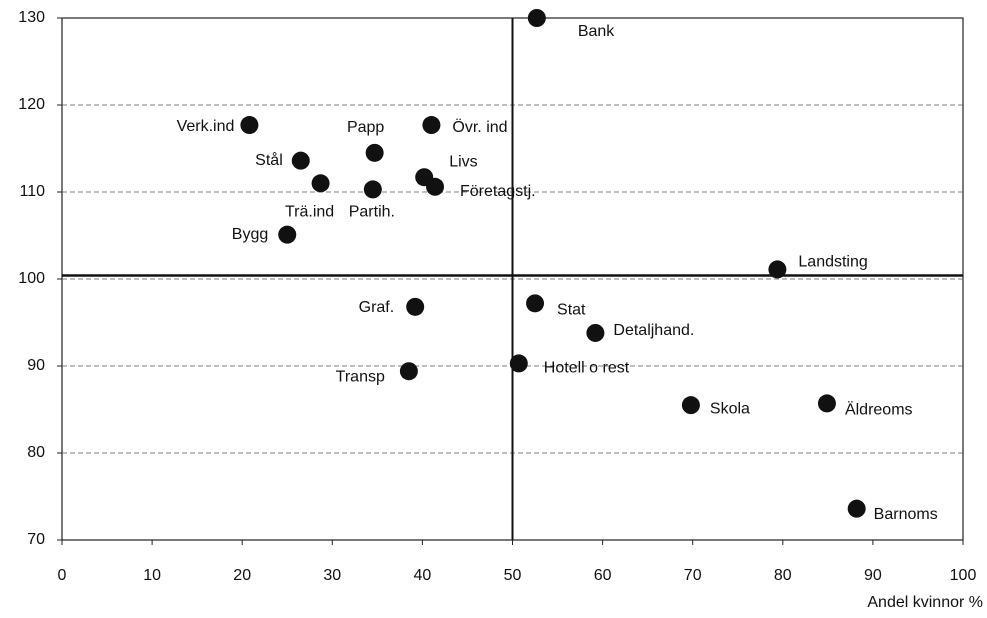 The height and width of the screenshot is (618, 987). What do you see at coordinates (653, 330) in the screenshot?
I see `point-label: Detaljhand.` at bounding box center [653, 330].